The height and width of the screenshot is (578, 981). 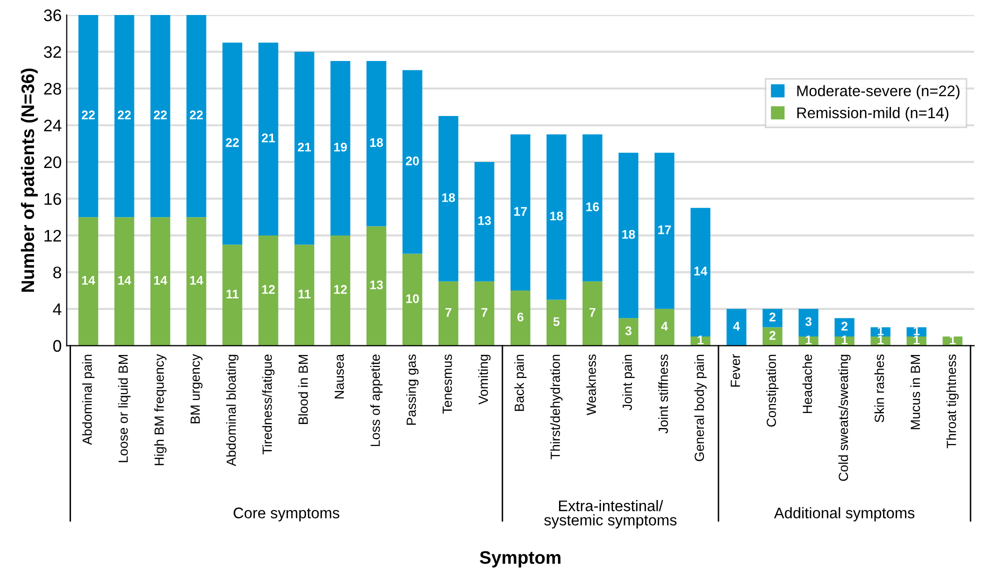 I want to click on text: Extra-intestinal/ systemic symptoms, so click(x=610, y=514).